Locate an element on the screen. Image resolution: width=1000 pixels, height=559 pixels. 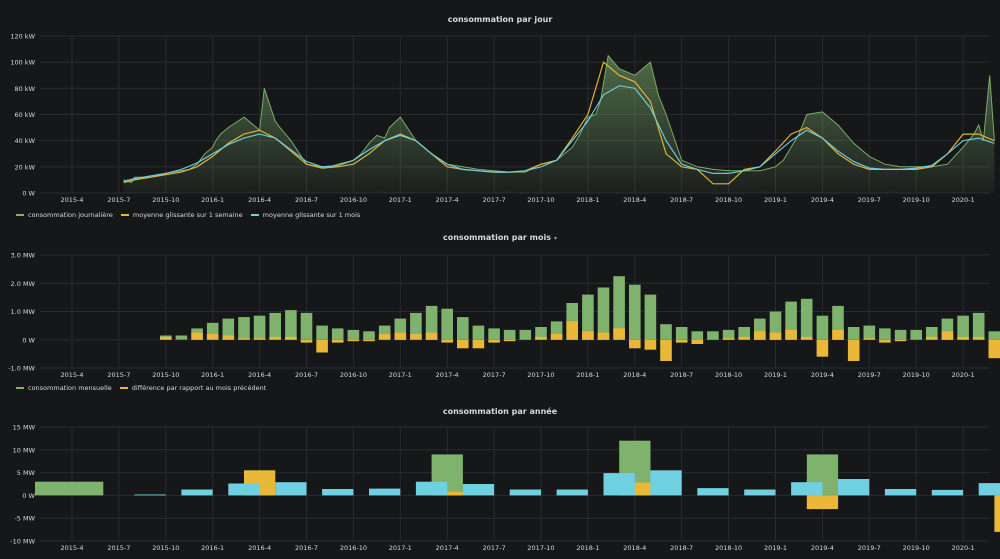
yearly-x-tick-label: 2017-7 is located at coordinates (494, 548).